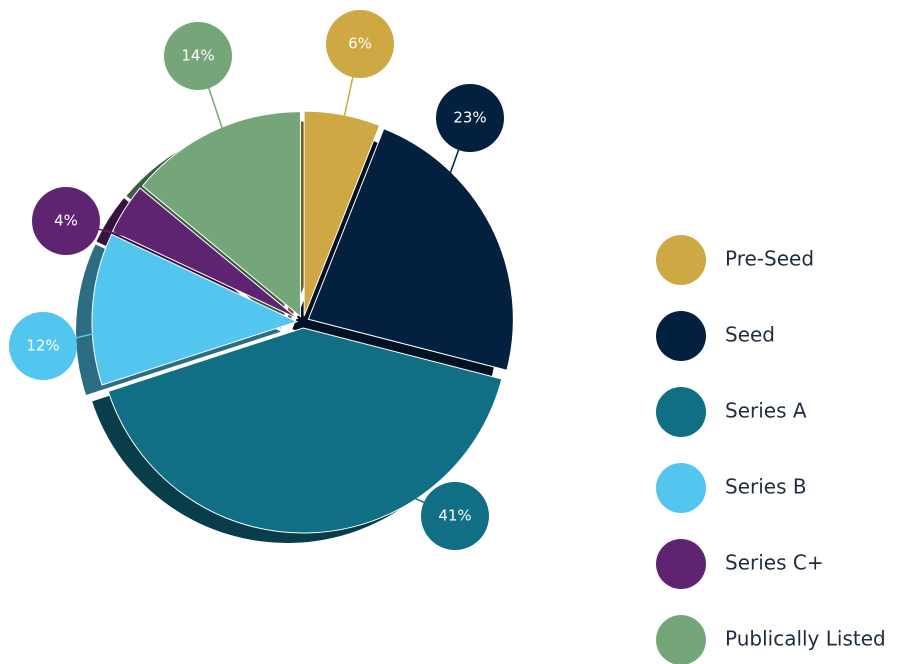 The width and height of the screenshot is (901, 664). Describe the element at coordinates (769, 259) in the screenshot. I see `legend-label: Pre-Seed` at that location.